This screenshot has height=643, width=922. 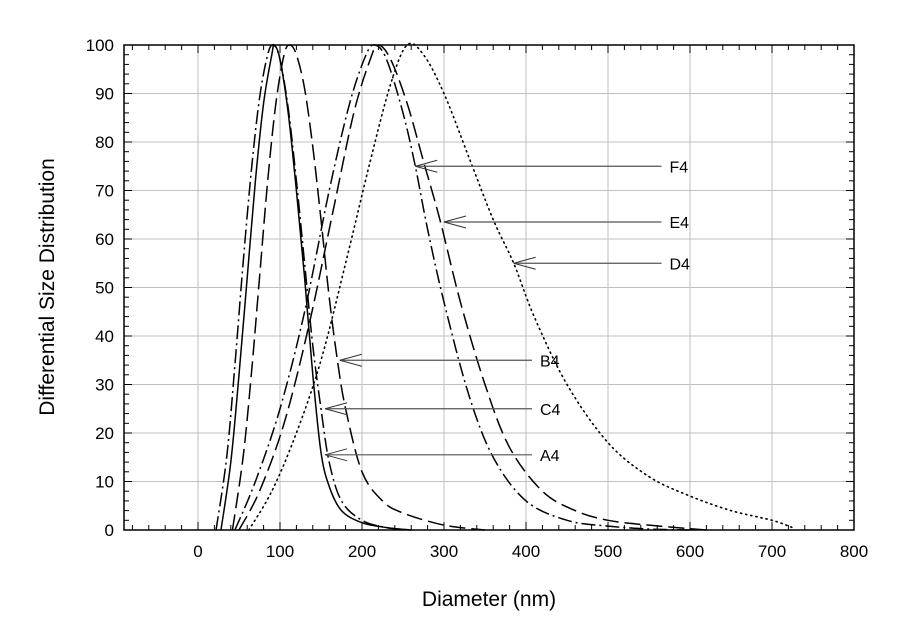 What do you see at coordinates (526, 551) in the screenshot?
I see `x-tick-label: 400` at bounding box center [526, 551].